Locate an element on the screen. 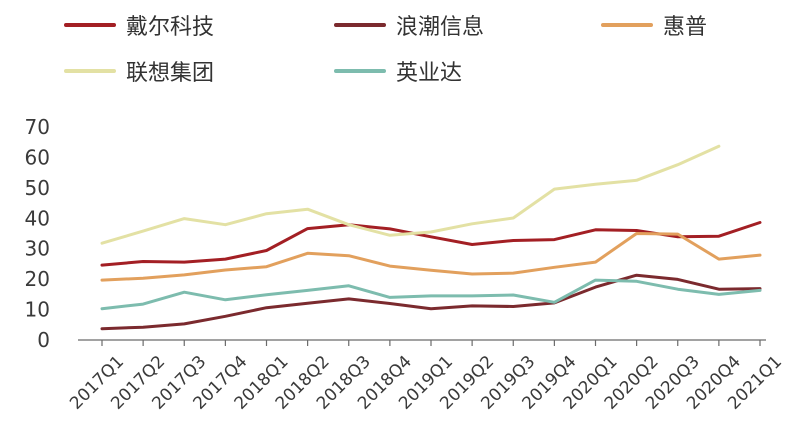 Image resolution: width=800 pixels, height=437 pixels. legend-item-1: 浪潮信息 is located at coordinates (409, 25).